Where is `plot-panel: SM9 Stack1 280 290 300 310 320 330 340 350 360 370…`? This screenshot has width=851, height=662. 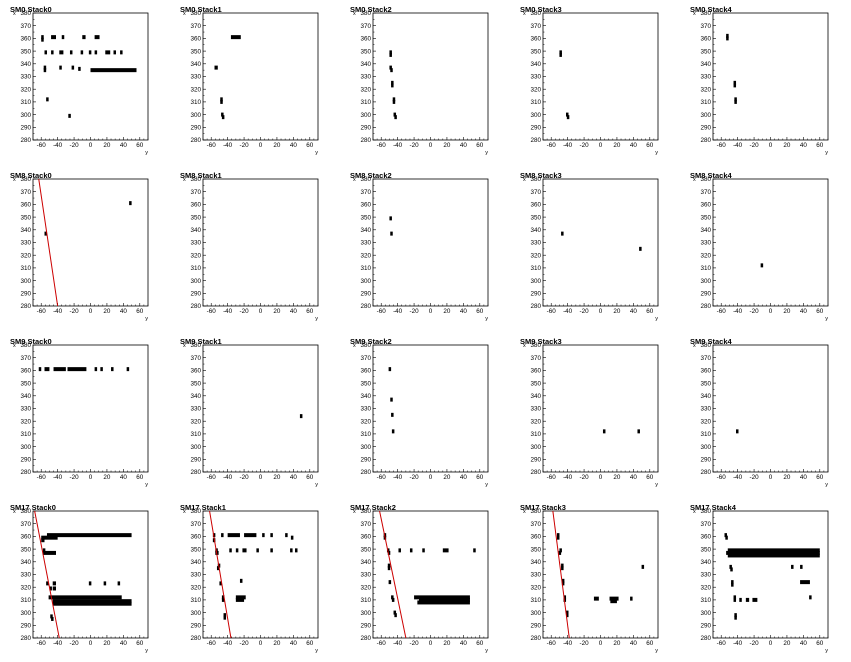
plot-panel: SM9 Stack1 280 290 300 310 320 330 340 350 360 370… is located at coordinates (255, 414).